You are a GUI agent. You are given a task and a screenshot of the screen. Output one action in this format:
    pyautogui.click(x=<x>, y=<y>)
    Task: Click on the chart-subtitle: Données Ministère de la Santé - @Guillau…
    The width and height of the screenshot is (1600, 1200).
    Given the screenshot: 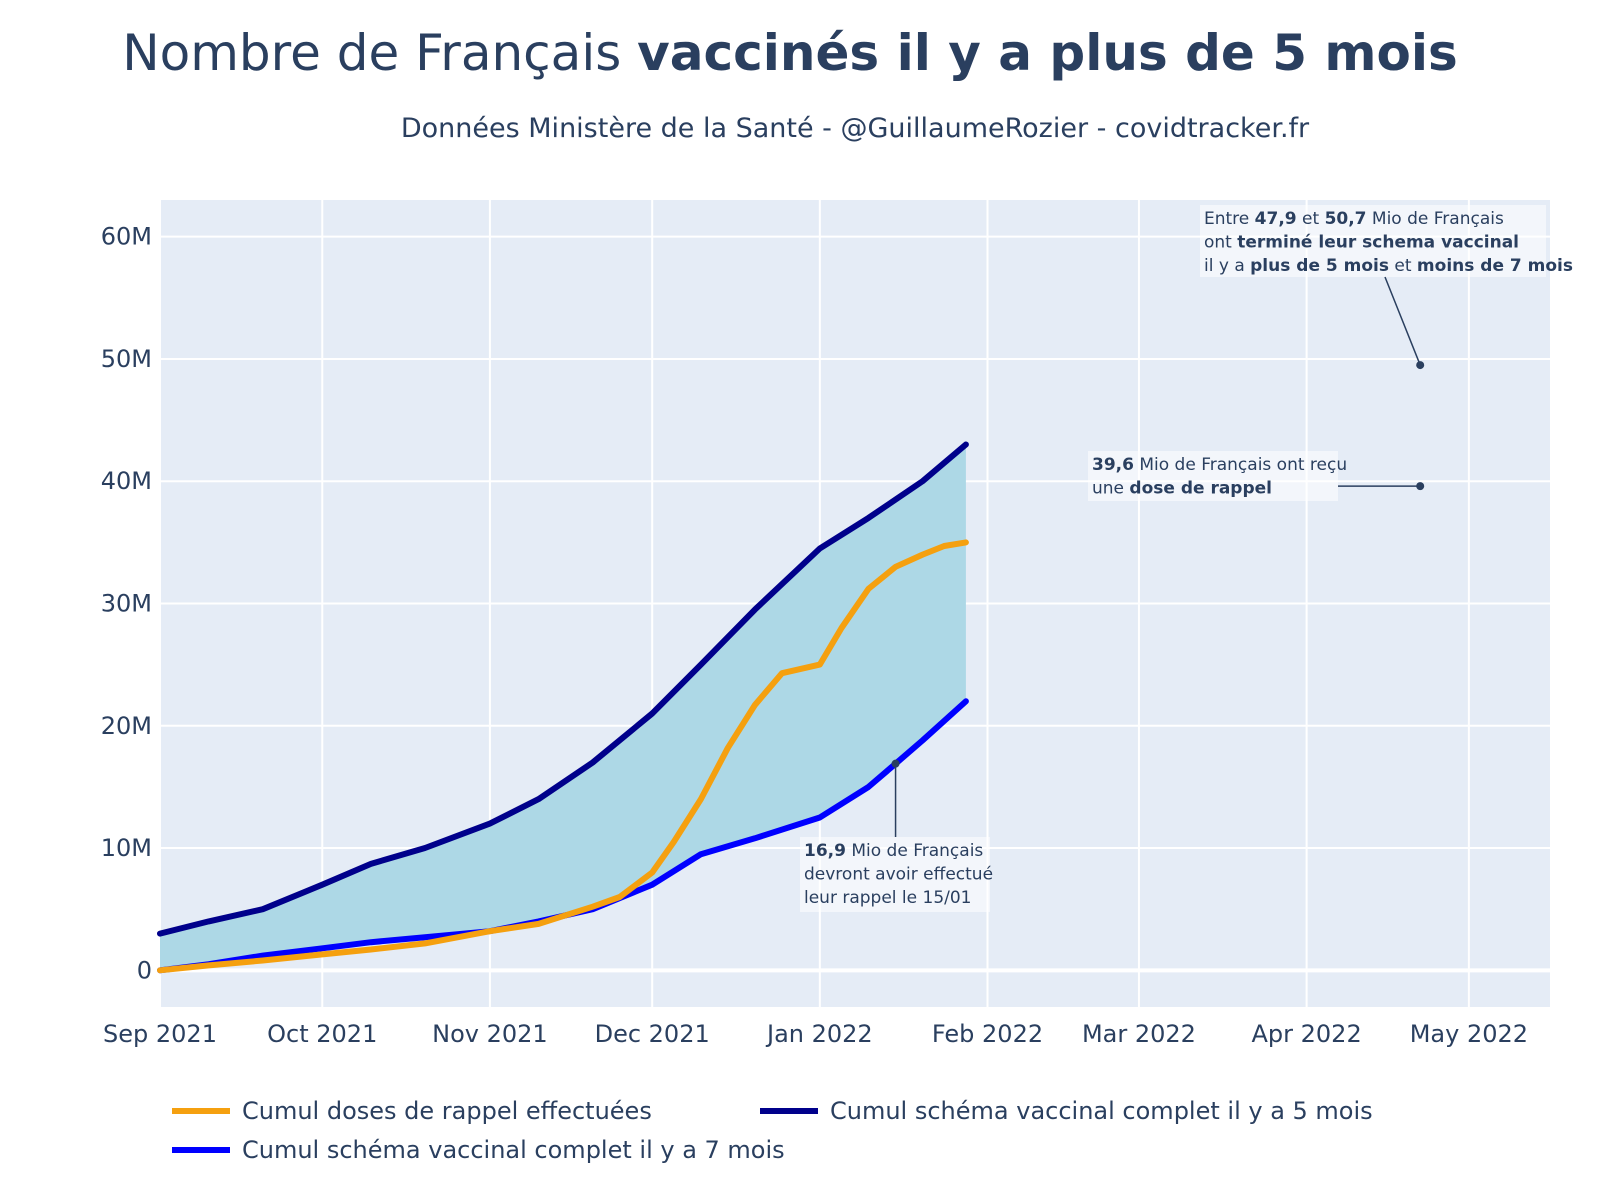 What is the action you would take?
    pyautogui.click(x=855, y=128)
    